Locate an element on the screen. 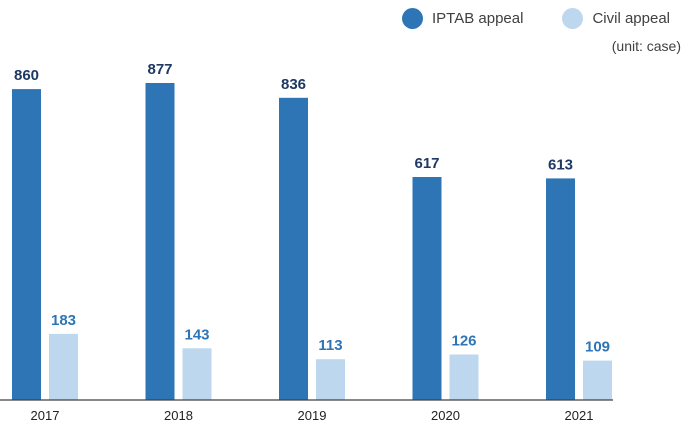  bar-civil-2019 is located at coordinates (330, 379).